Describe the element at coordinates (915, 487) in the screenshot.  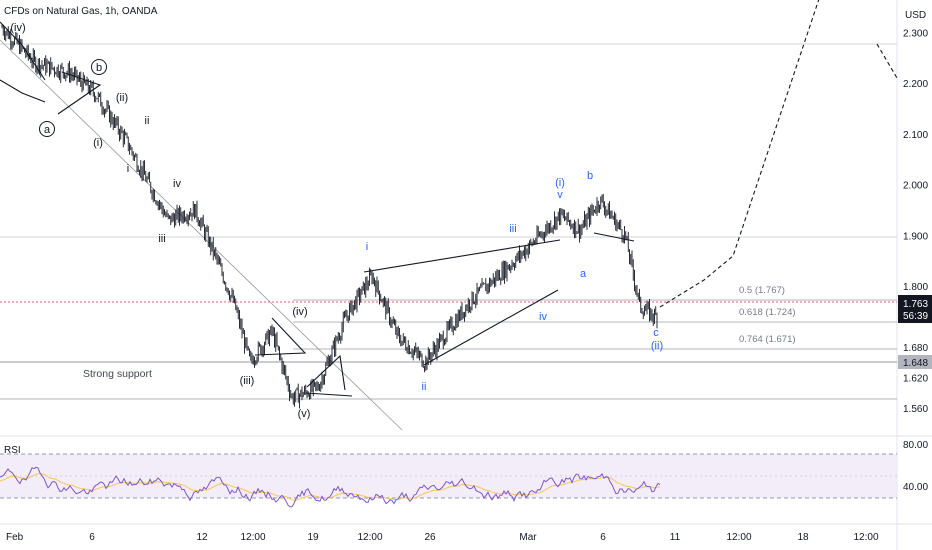
I see `rsi-tick-40: 40.00` at that location.